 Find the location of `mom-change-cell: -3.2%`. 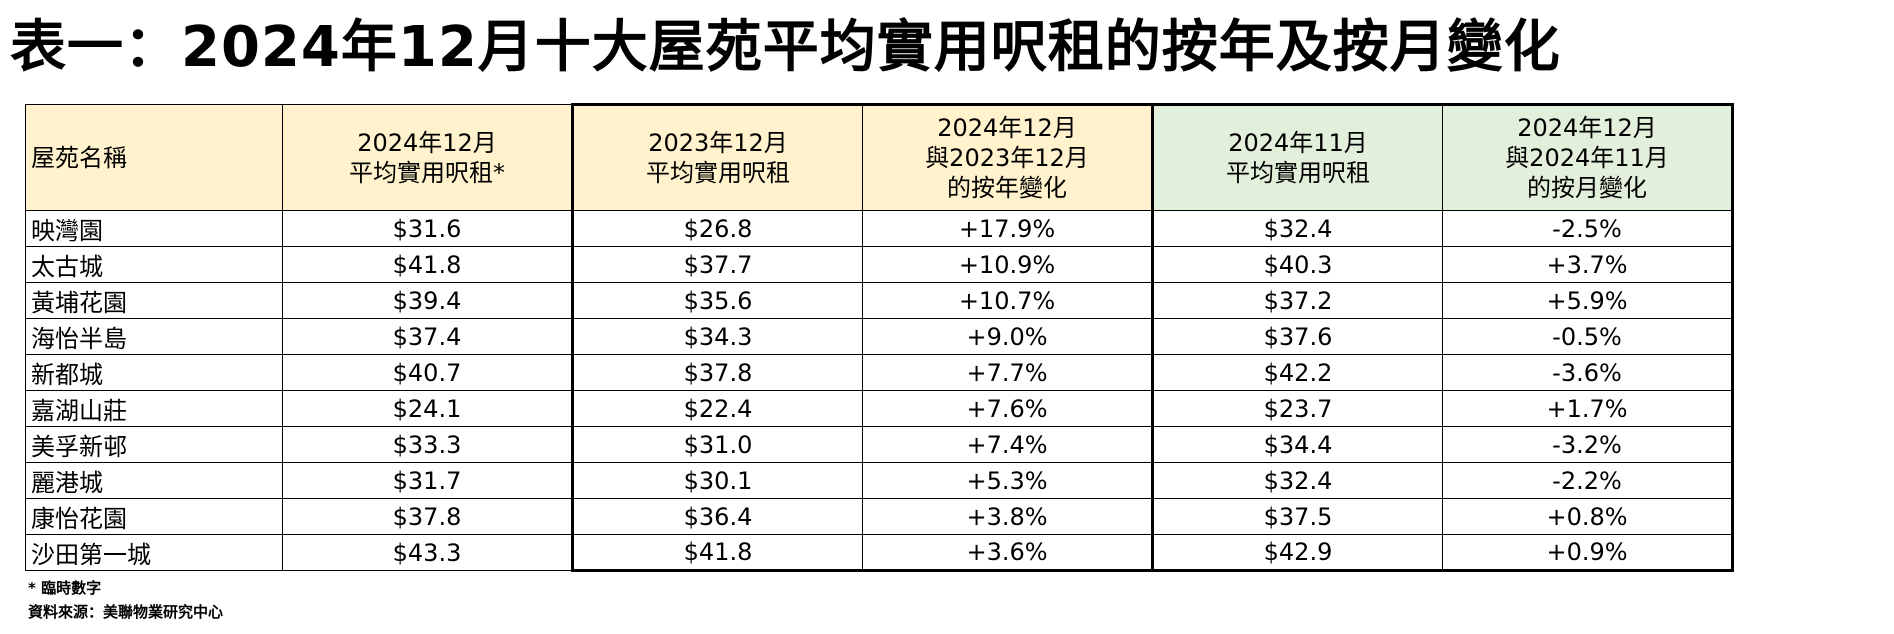

mom-change-cell: -3.2% is located at coordinates (1588, 444).